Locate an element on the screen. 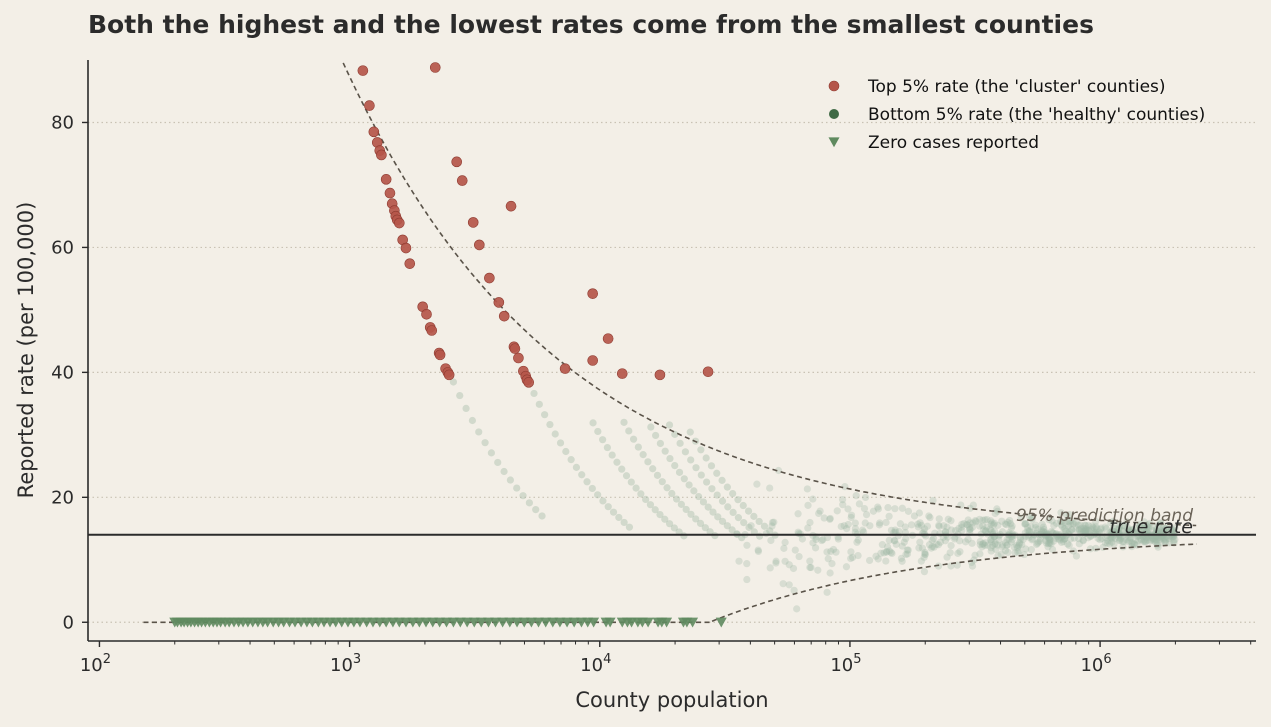 This screenshot has width=1271, height=727. y-tick-label: 20 is located at coordinates (62, 497).